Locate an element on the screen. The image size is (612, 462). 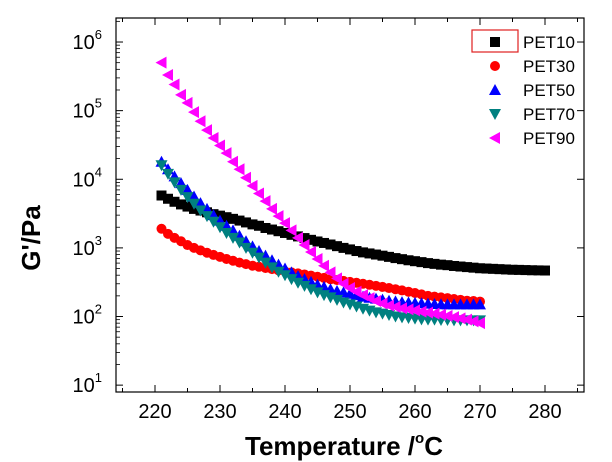
y-tick-labels: 10¹ 10² 10³ 10⁴ 10⁵ 10⁶ is located at coordinates (87, 212).